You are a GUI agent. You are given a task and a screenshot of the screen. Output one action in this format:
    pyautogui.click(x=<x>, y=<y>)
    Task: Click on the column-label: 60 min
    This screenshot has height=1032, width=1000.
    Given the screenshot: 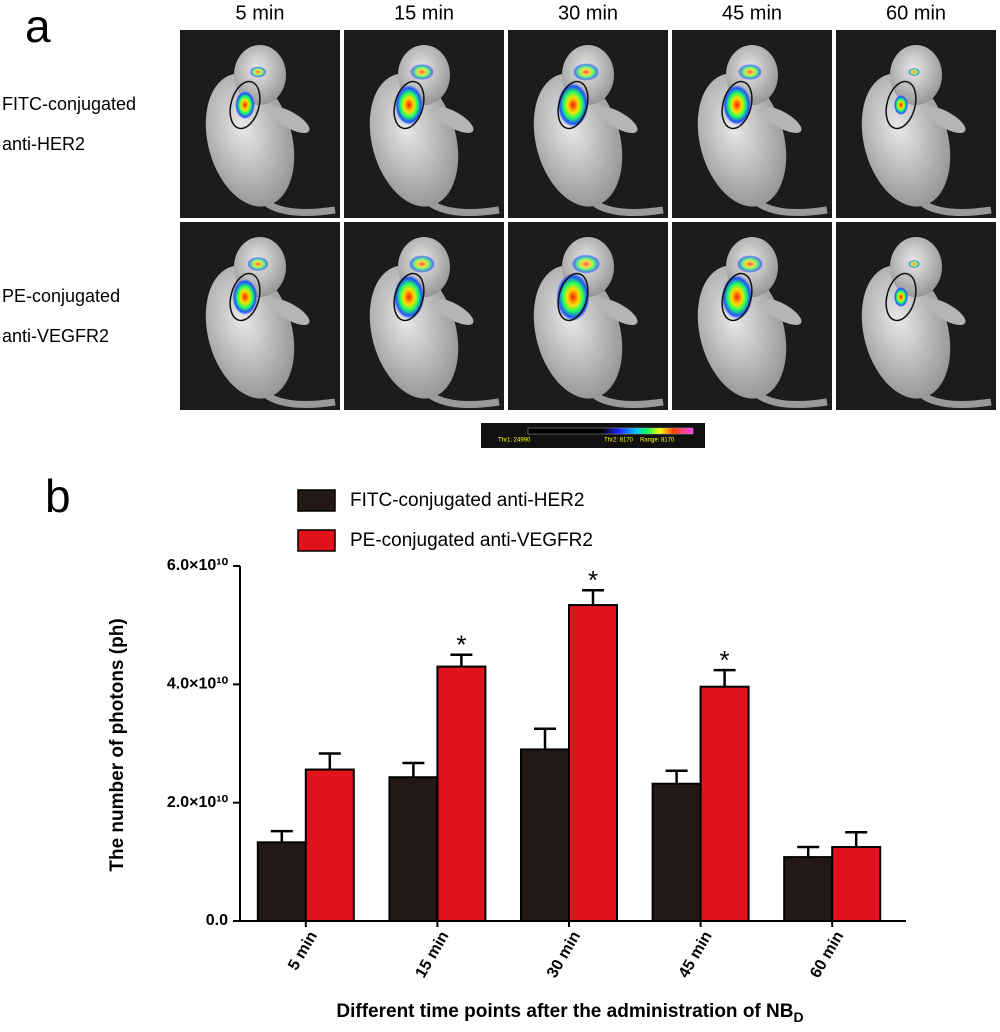 What is the action you would take?
    pyautogui.click(x=916, y=13)
    